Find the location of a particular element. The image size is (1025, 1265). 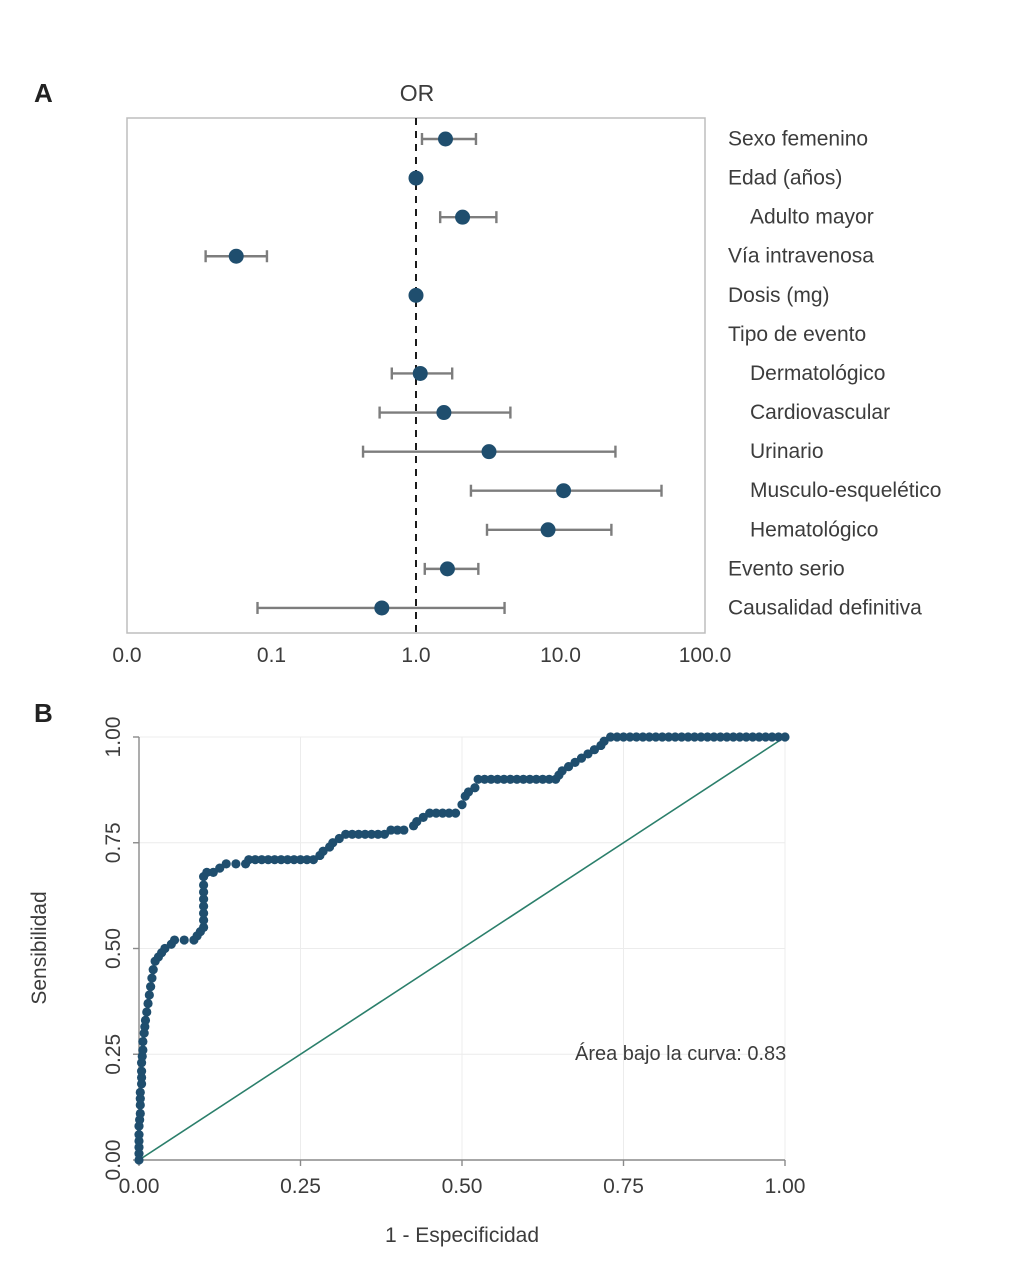

roc-y-tick-label: 0.25 is located at coordinates (113, 1054).